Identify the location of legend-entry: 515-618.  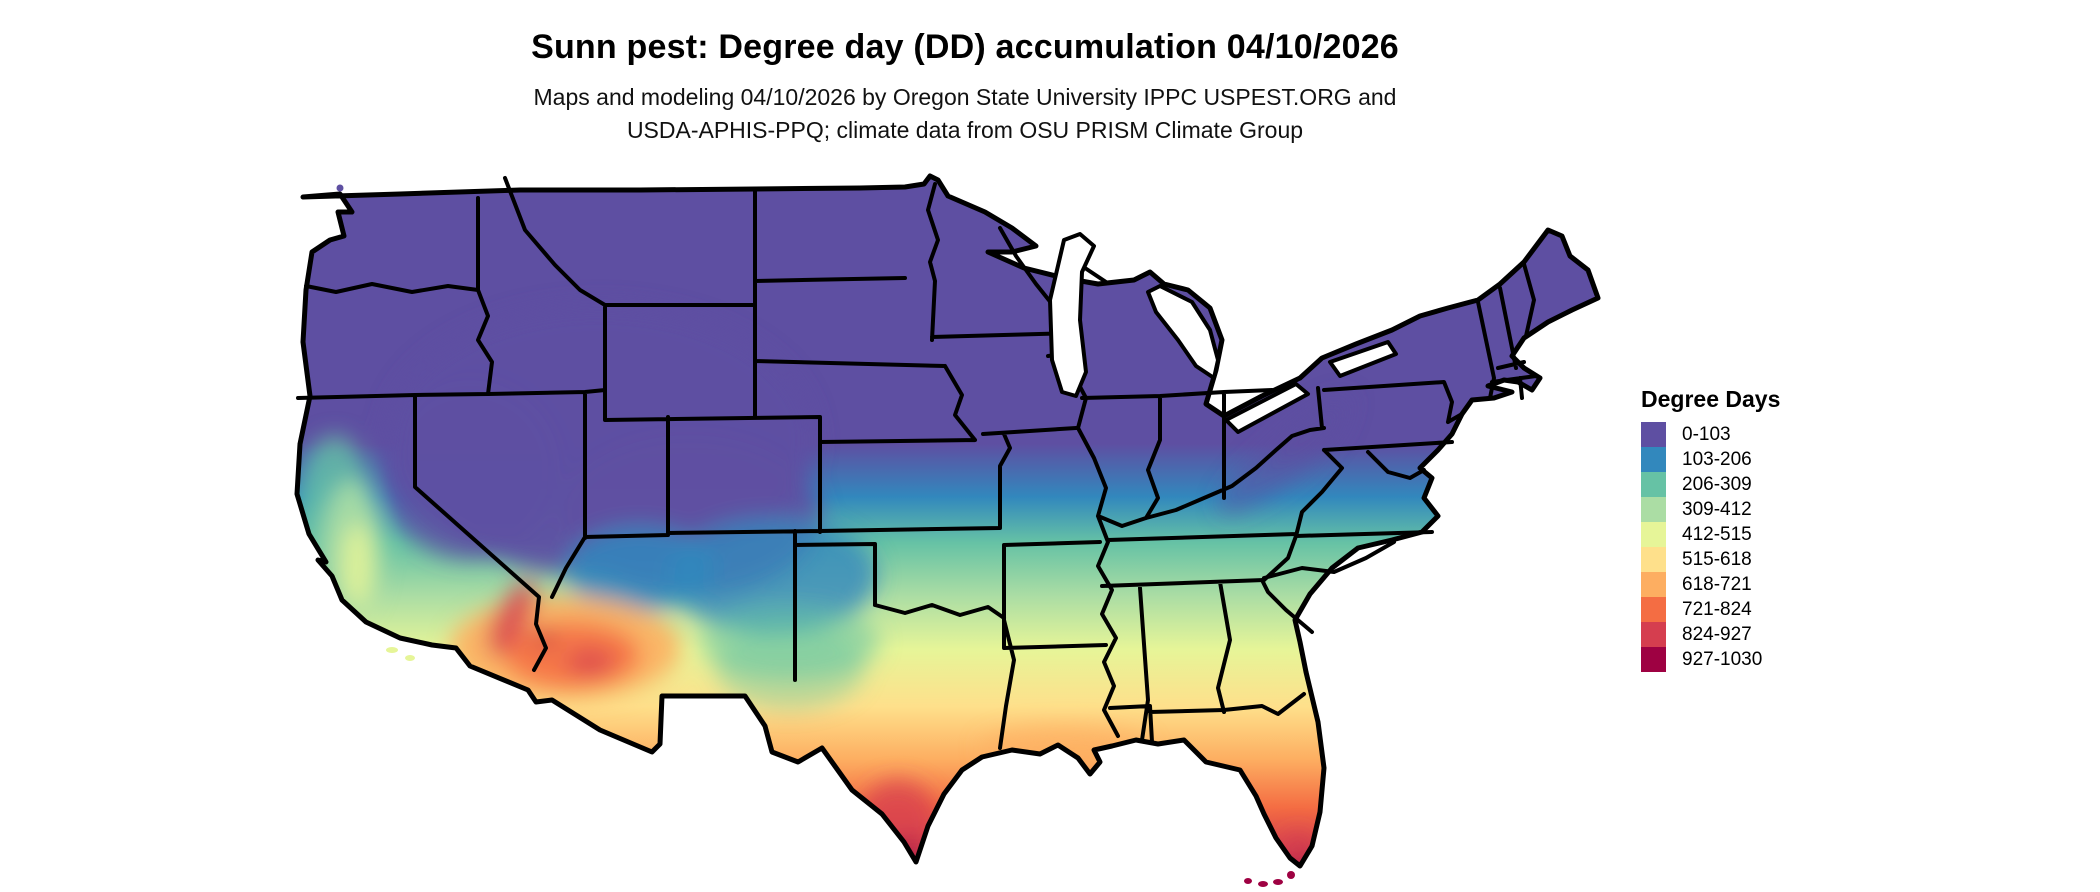
(1710, 559).